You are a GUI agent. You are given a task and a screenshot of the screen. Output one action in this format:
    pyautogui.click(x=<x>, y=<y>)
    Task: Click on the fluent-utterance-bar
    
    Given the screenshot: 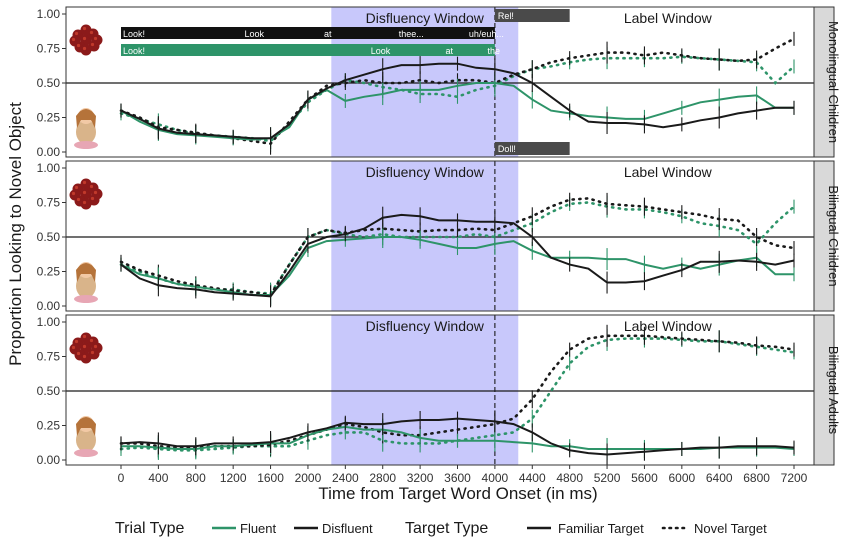 What is the action you would take?
    pyautogui.click(x=308, y=50)
    